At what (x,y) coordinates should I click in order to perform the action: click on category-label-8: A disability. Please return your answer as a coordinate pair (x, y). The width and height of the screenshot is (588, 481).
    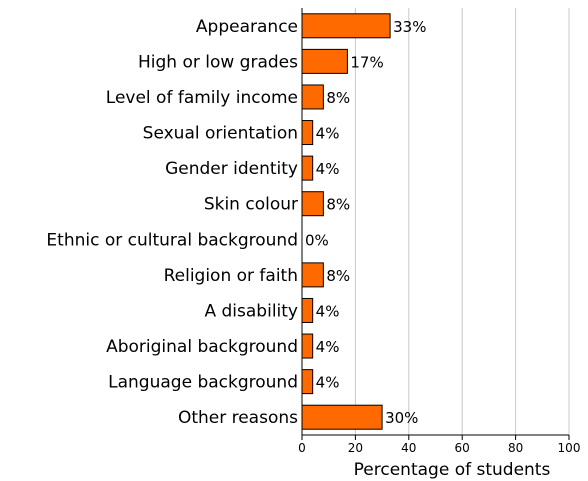
    Looking at the image, I should click on (251, 311).